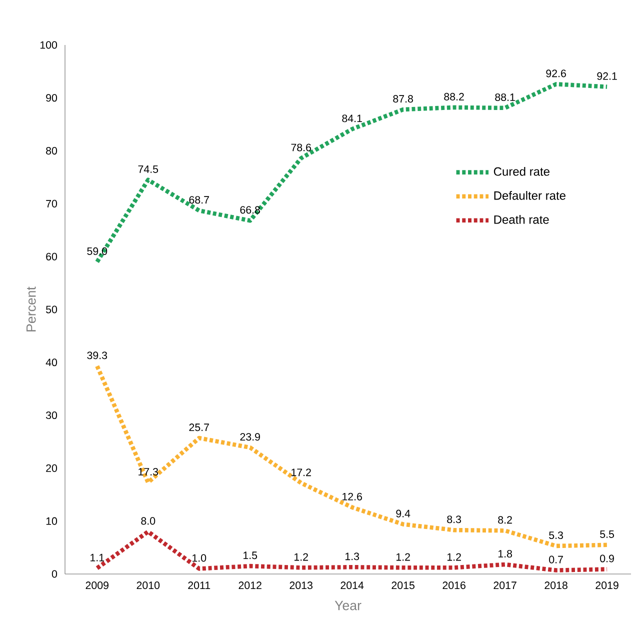 The width and height of the screenshot is (639, 630). Describe the element at coordinates (301, 148) in the screenshot. I see `data-label: 78.6` at that location.